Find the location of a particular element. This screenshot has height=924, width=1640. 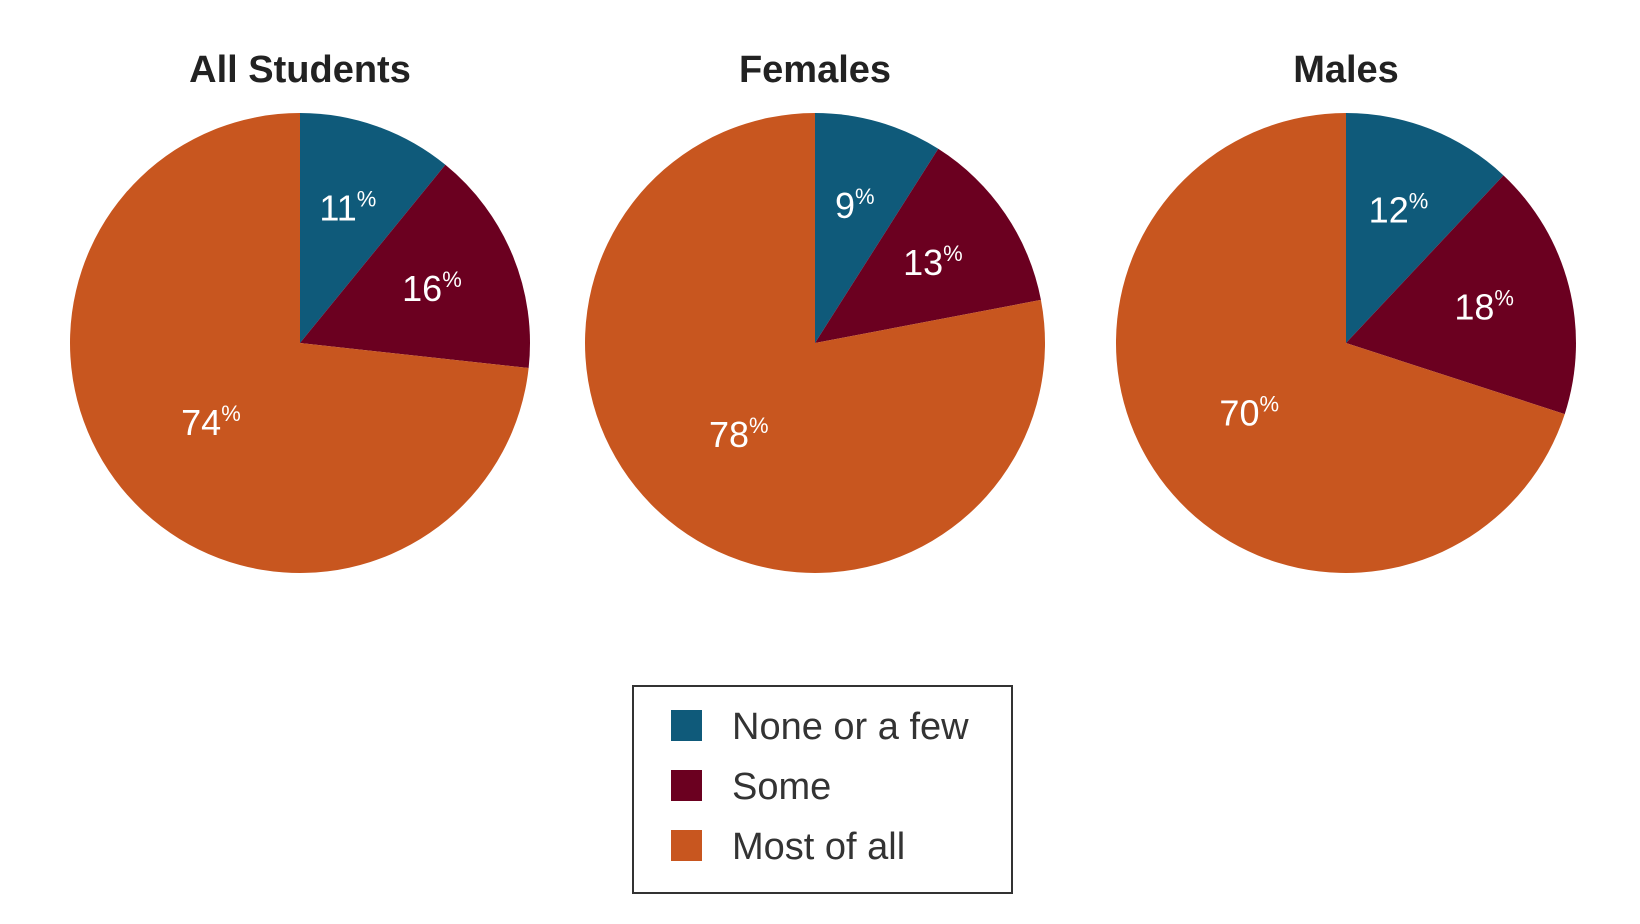

legend-swatch-most-of-all is located at coordinates (686, 845).